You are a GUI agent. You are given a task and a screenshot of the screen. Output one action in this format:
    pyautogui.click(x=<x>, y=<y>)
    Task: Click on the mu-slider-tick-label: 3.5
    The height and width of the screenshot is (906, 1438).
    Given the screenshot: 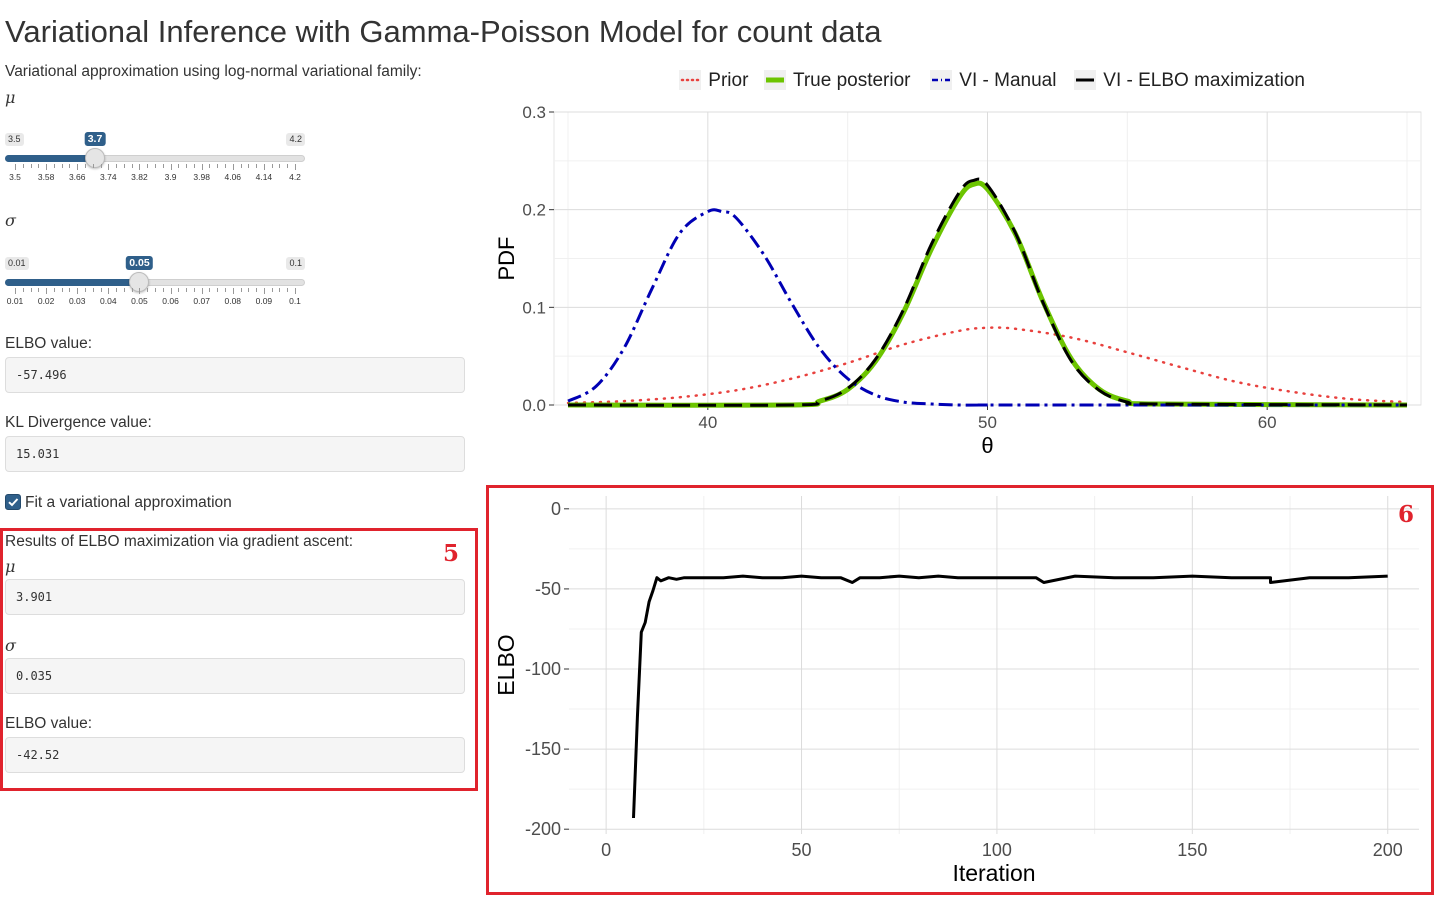 What is the action you would take?
    pyautogui.click(x=15, y=177)
    